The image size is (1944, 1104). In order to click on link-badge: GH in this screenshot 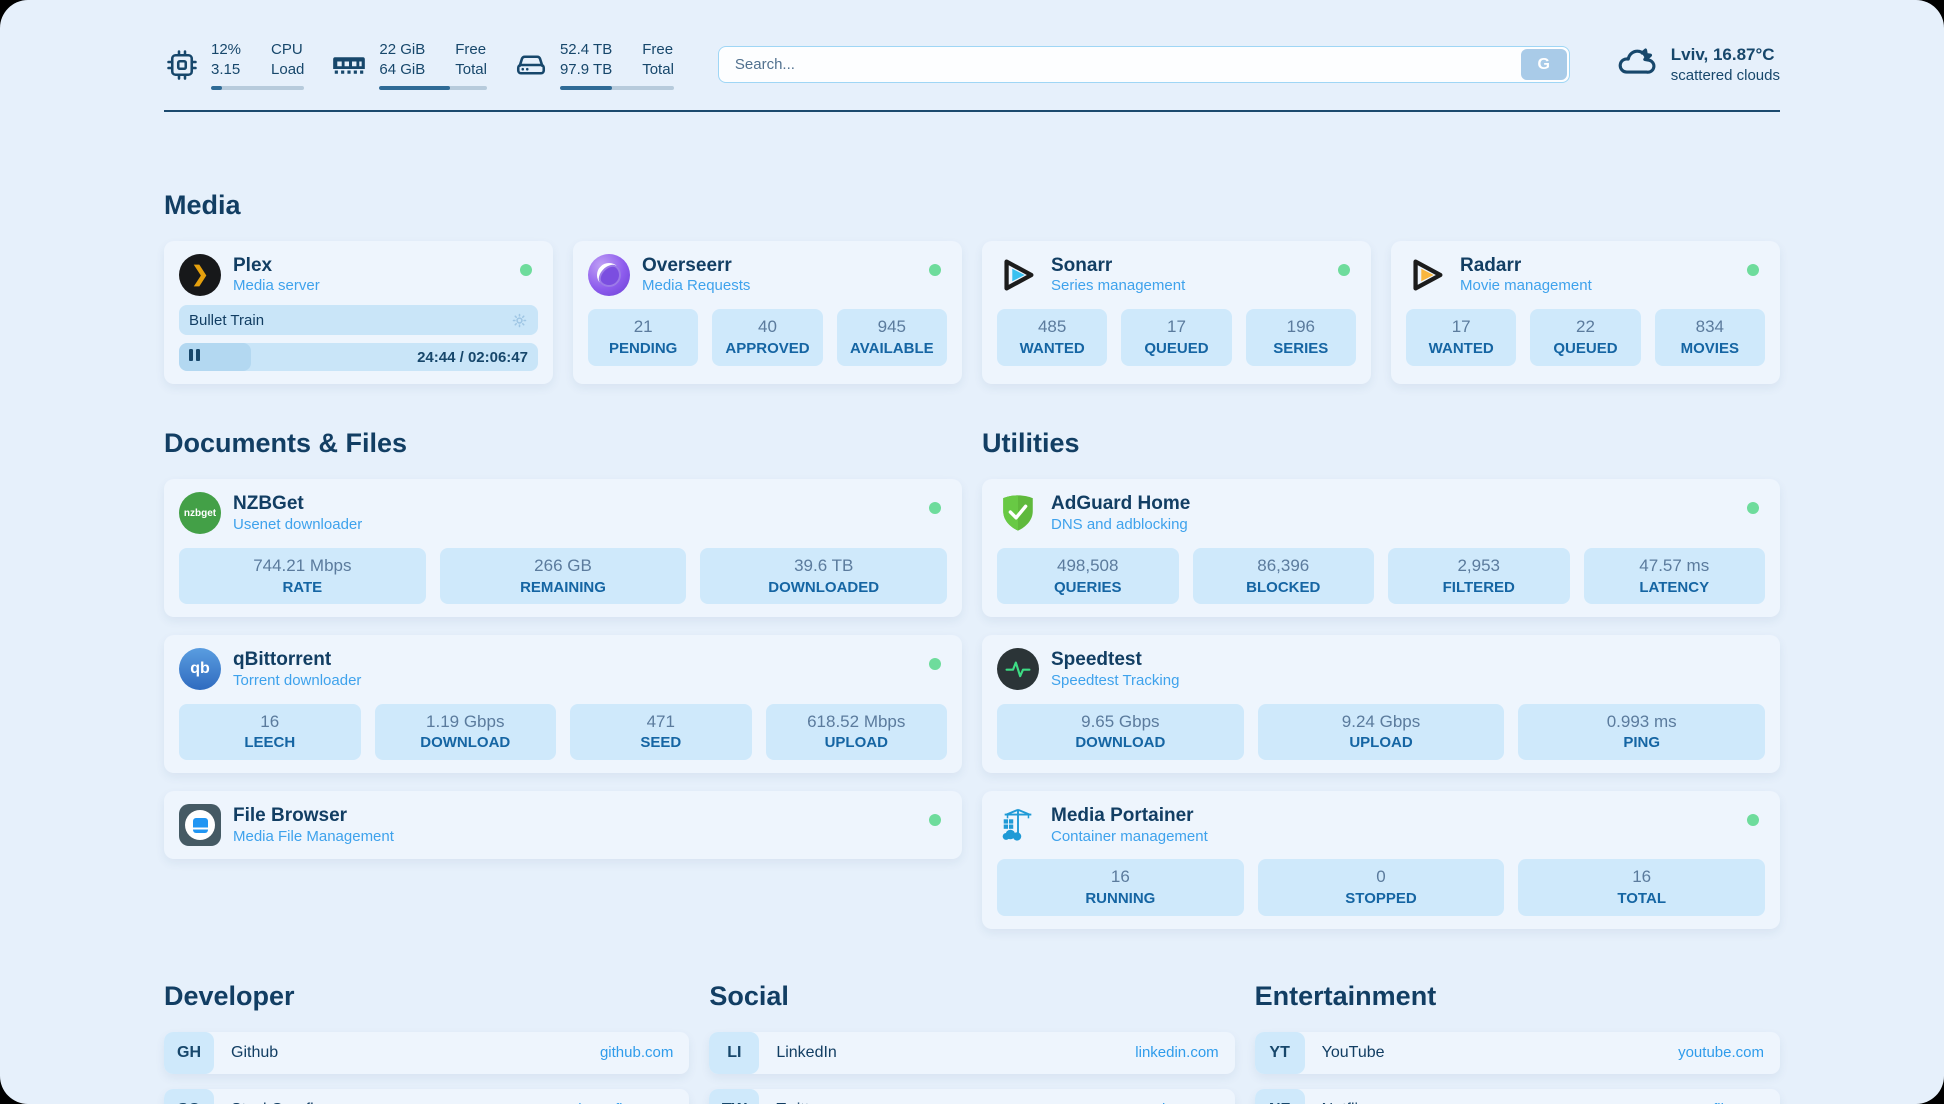, I will do `click(189, 1052)`.